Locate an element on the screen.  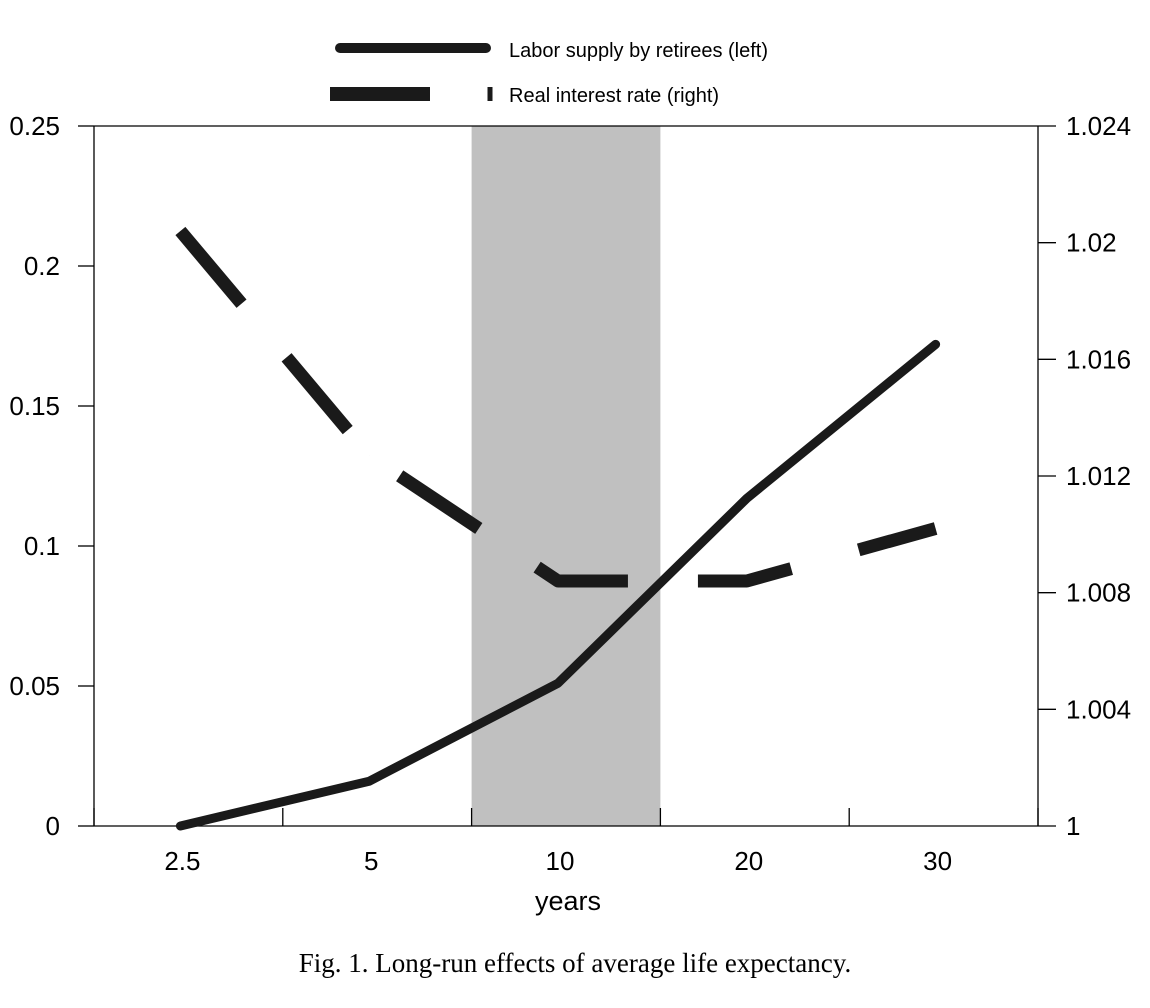
x-tick-label: 2.5 is located at coordinates (182, 861).